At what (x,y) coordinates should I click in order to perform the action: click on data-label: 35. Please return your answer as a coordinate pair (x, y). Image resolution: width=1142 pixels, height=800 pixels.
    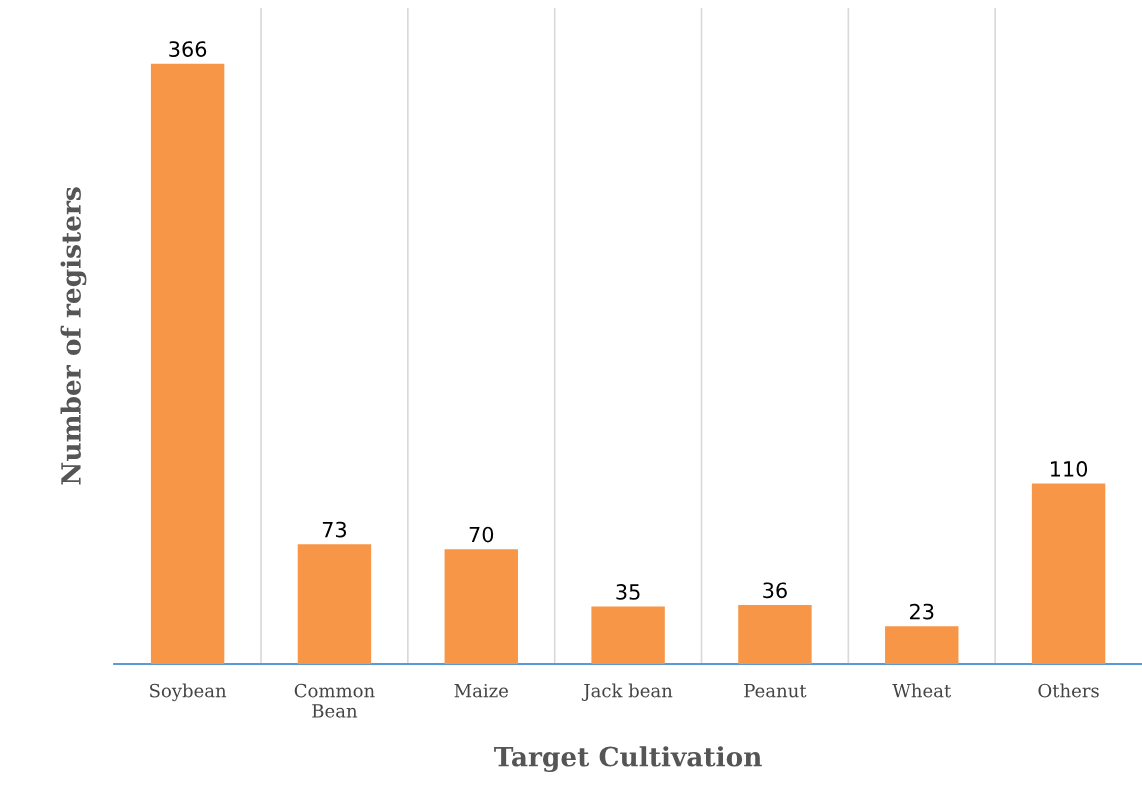
    Looking at the image, I should click on (628, 592).